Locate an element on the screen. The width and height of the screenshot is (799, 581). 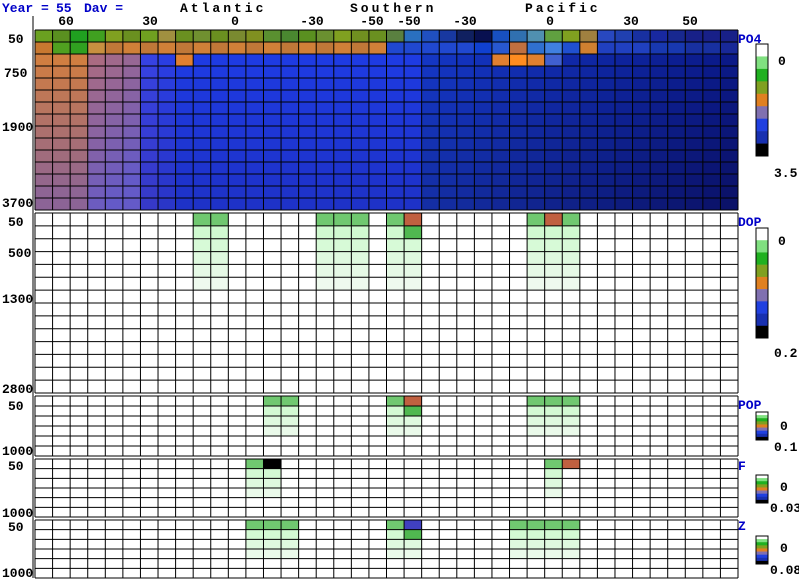
color-scale-swatch is located at coordinates (762, 559).